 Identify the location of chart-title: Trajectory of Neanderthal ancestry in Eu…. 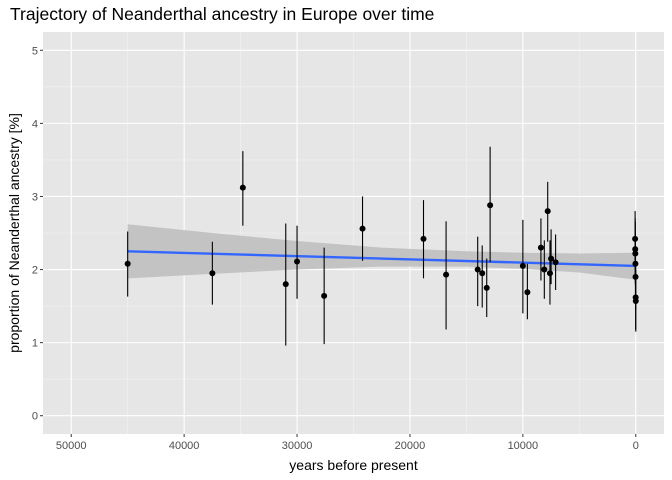
(222, 14).